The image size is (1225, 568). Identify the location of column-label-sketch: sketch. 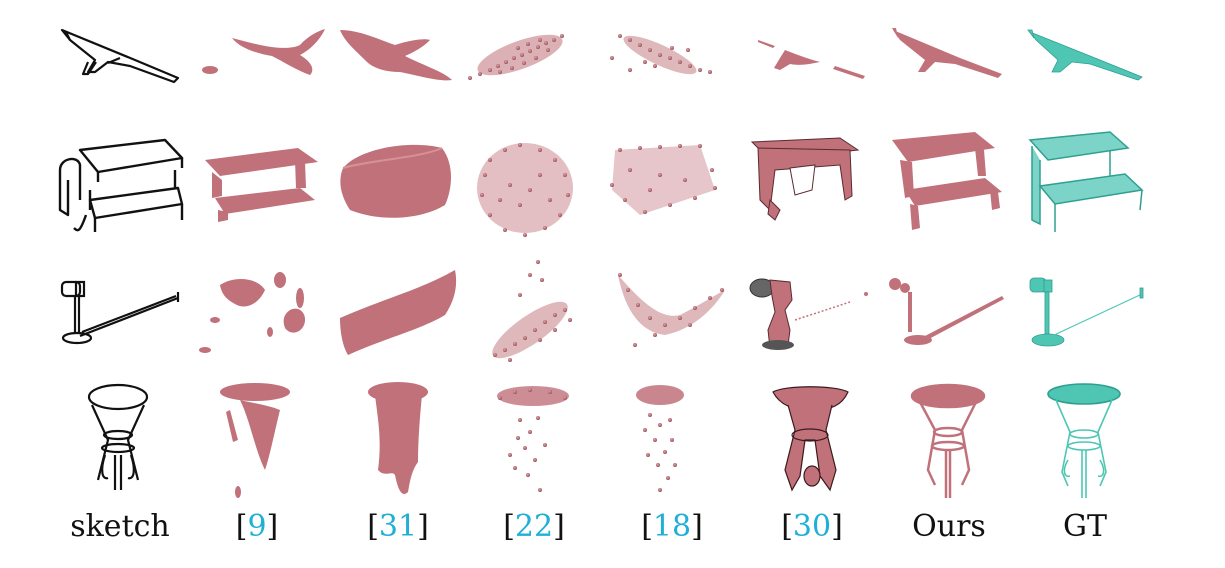
(120, 526).